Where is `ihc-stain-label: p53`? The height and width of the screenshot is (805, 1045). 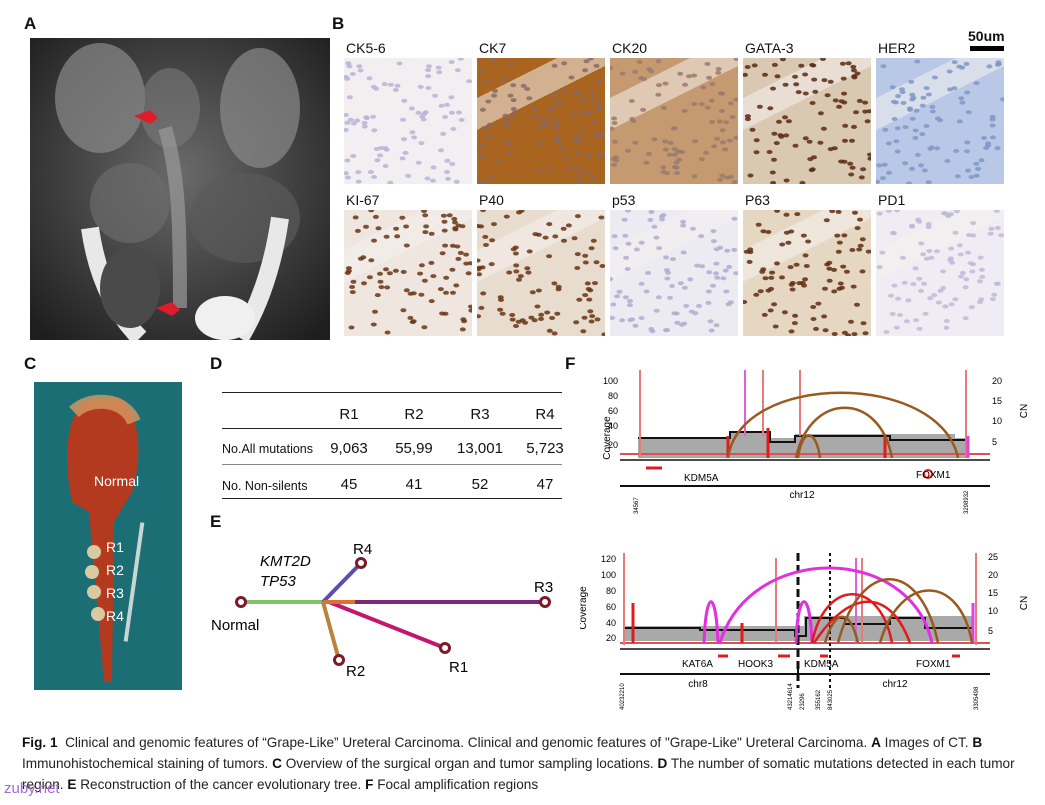
ihc-stain-label: p53 is located at coordinates (624, 200).